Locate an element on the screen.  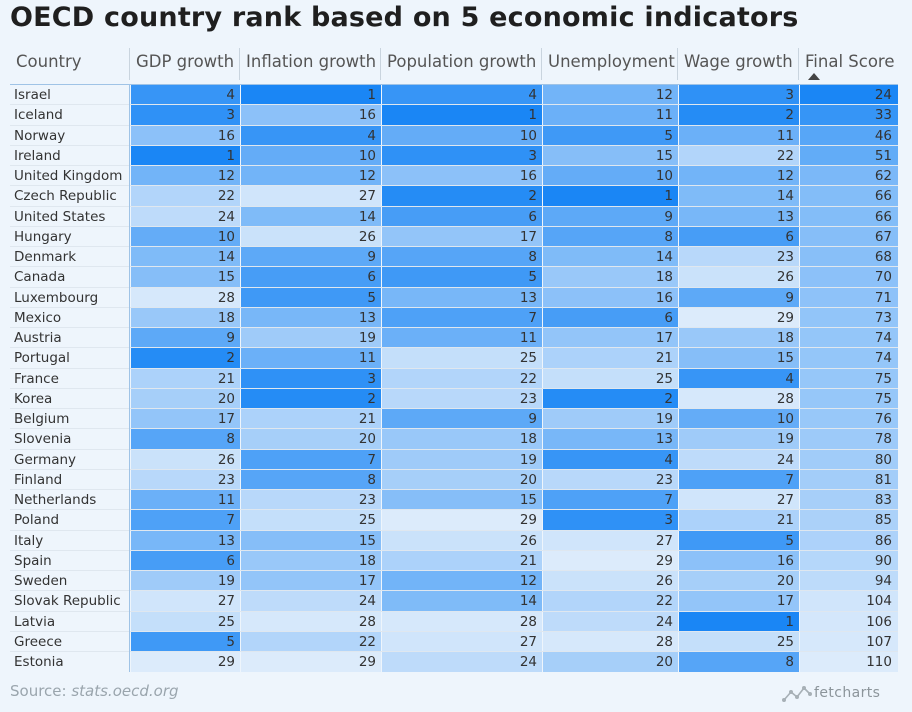
cell-unemployment: 16 is located at coordinates (610, 297).